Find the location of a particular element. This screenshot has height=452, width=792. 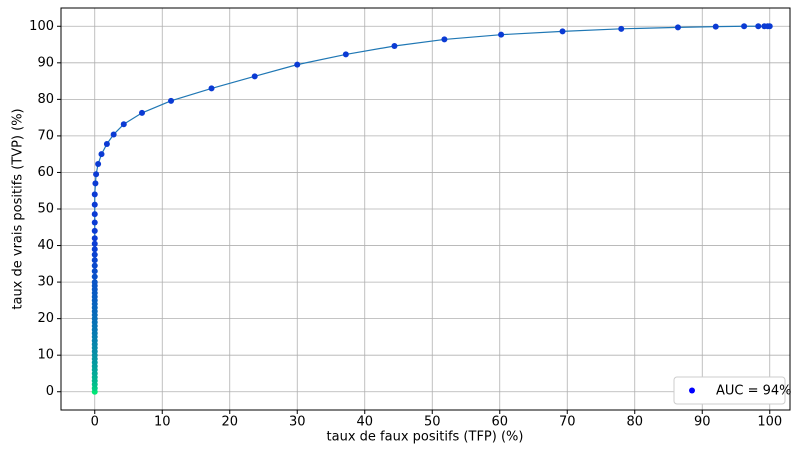

x-tick-label: 80 is located at coordinates (634, 422).